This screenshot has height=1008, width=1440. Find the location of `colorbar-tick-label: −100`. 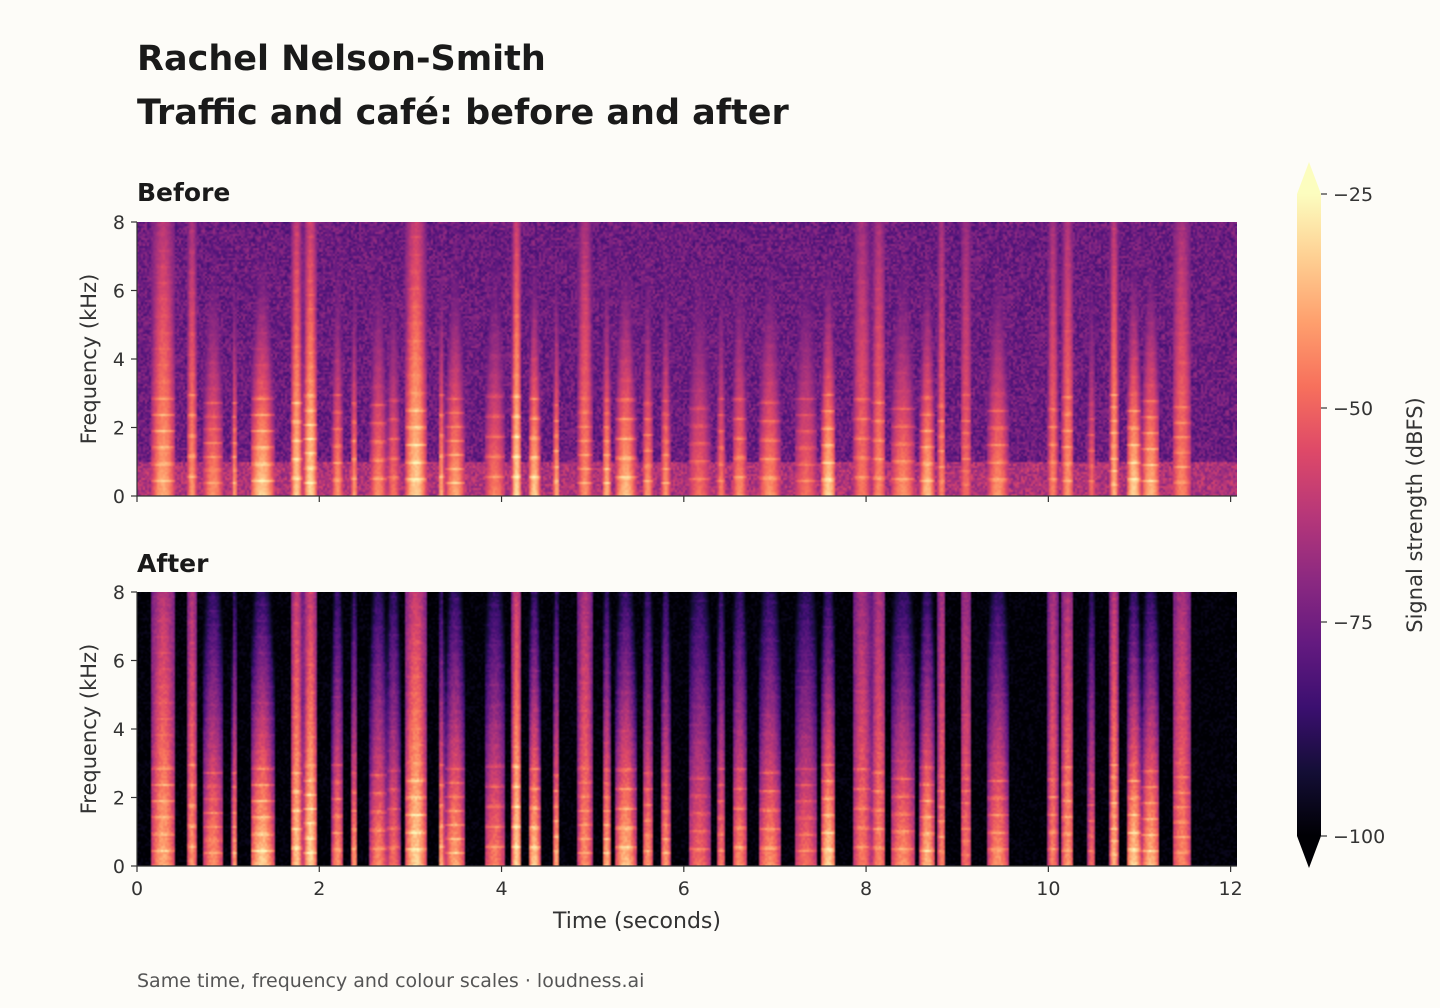

colorbar-tick-label: −100 is located at coordinates (1359, 837).